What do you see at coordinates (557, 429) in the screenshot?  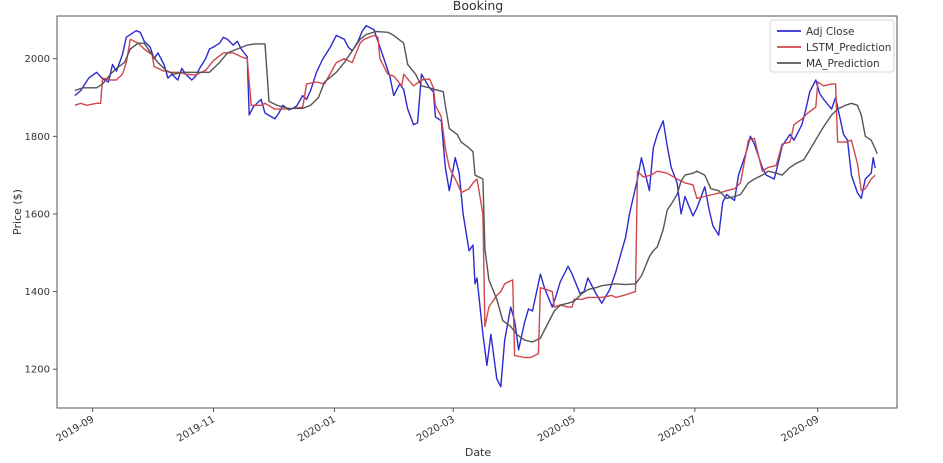 I see `x-tick-label: 2020-05` at bounding box center [557, 429].